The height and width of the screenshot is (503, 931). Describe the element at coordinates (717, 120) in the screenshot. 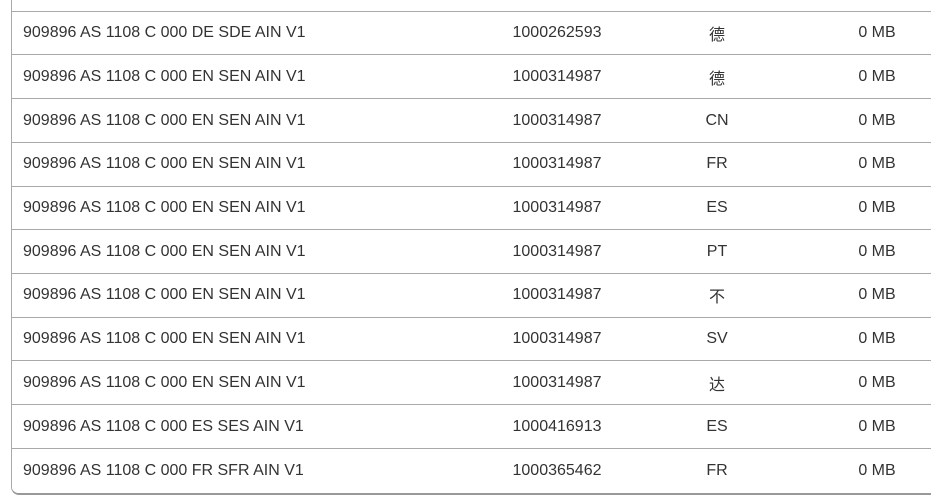

I see `language-cell: CN` at that location.